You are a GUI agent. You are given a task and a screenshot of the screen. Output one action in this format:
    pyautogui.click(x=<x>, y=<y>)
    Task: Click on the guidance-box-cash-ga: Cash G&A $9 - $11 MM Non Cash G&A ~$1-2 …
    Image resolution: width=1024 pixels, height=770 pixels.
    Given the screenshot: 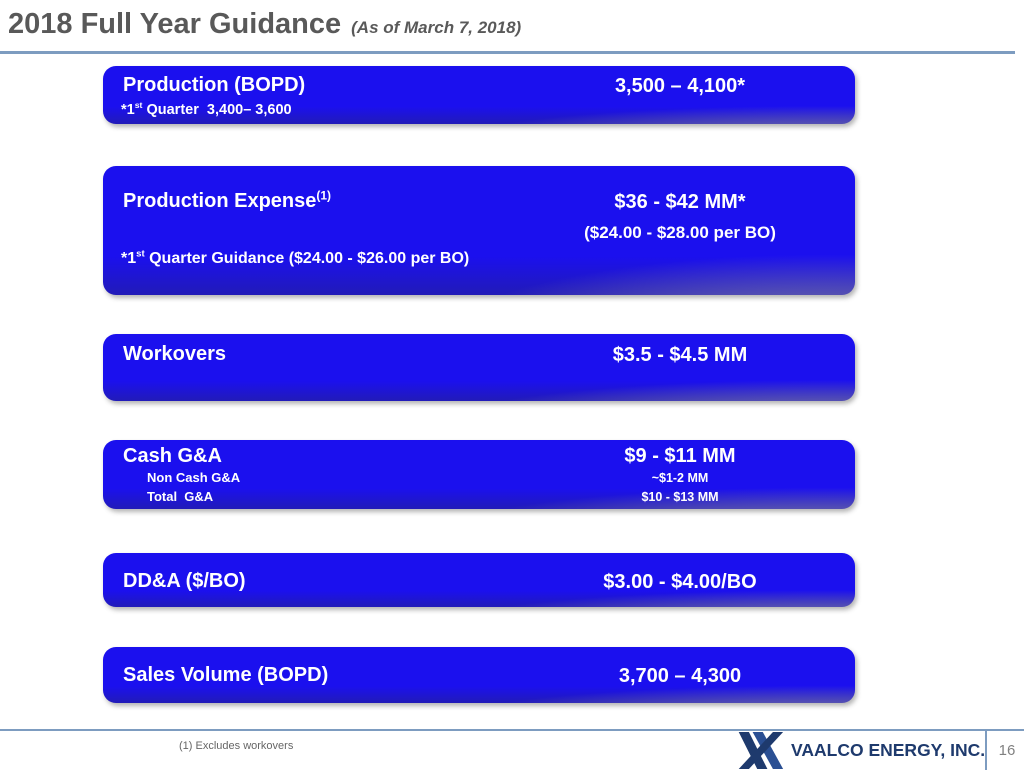 What is the action you would take?
    pyautogui.click(x=479, y=474)
    